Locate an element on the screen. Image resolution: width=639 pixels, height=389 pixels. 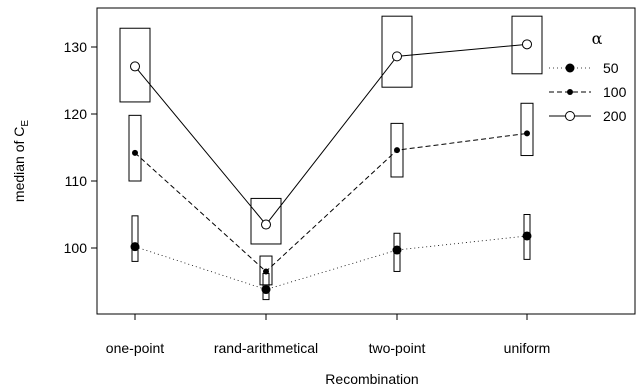
point-50-one-point is located at coordinates (135, 247).